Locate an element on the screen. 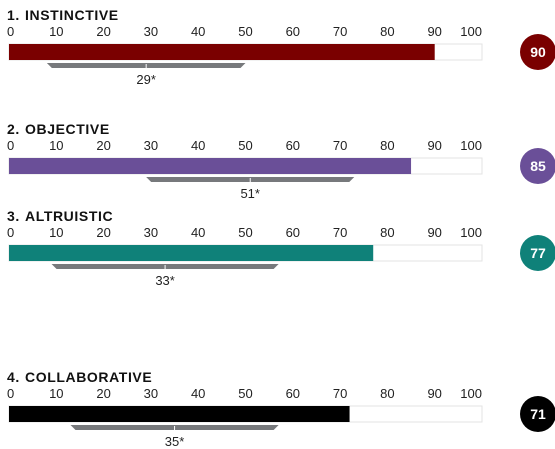 The image size is (555, 449). trait-number-altruistic: 3. is located at coordinates (13, 216).